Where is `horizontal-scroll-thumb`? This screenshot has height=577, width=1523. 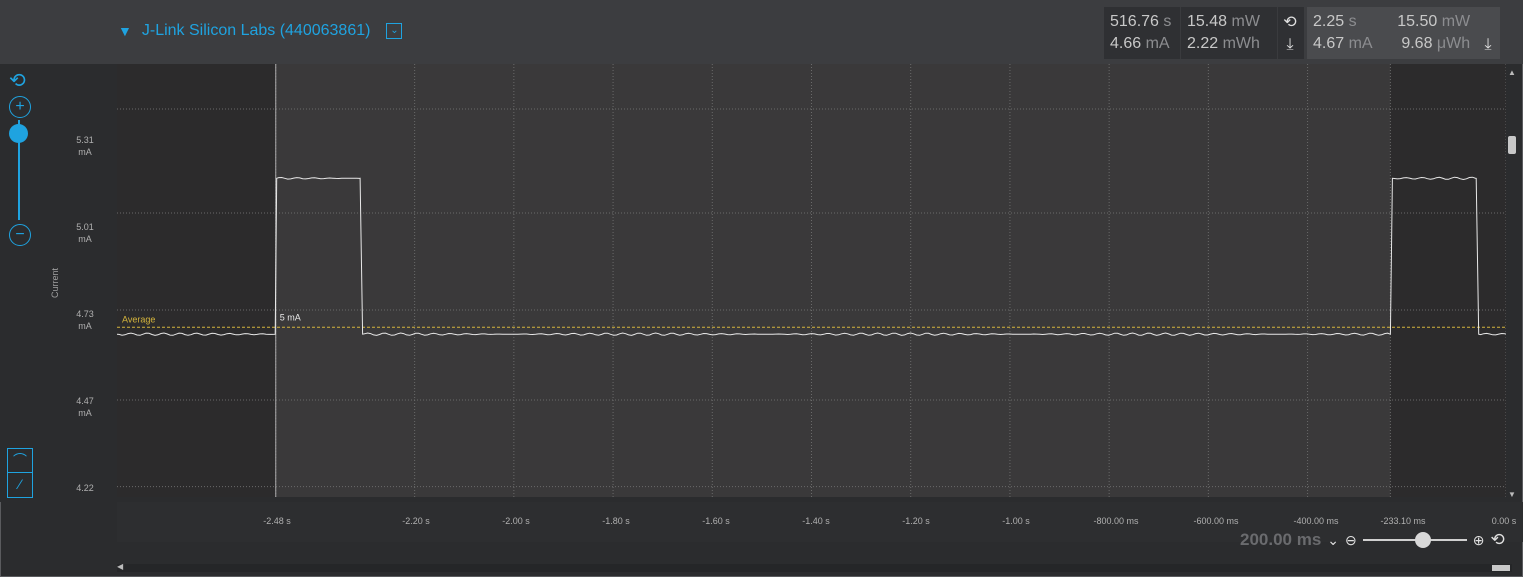 horizontal-scroll-thumb is located at coordinates (1501, 568).